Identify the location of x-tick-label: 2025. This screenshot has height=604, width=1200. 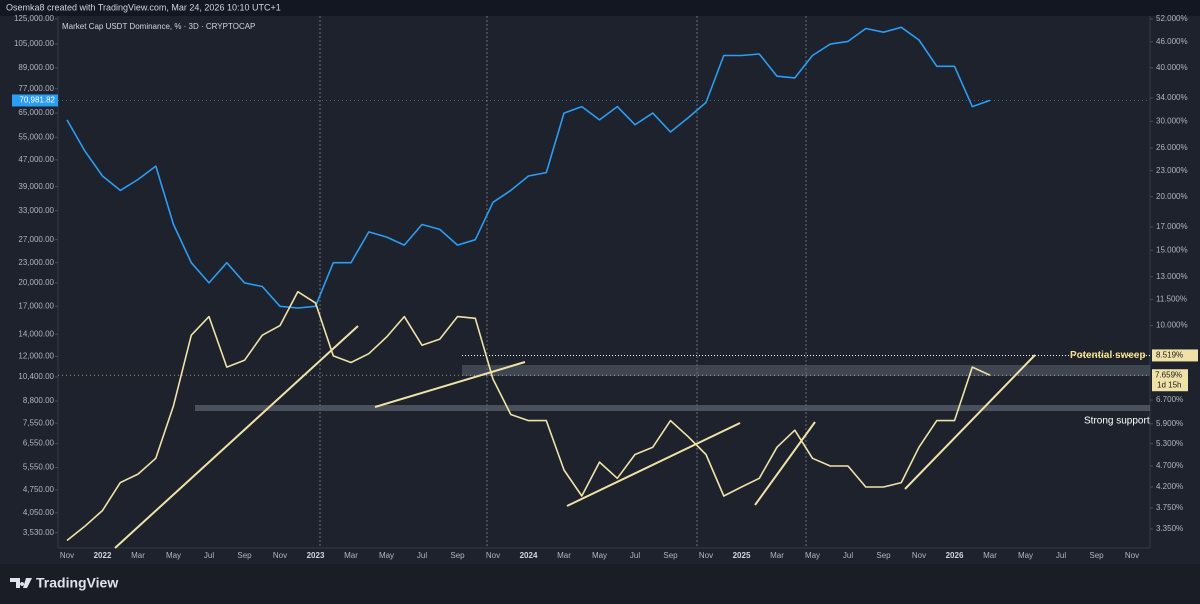
(742, 555).